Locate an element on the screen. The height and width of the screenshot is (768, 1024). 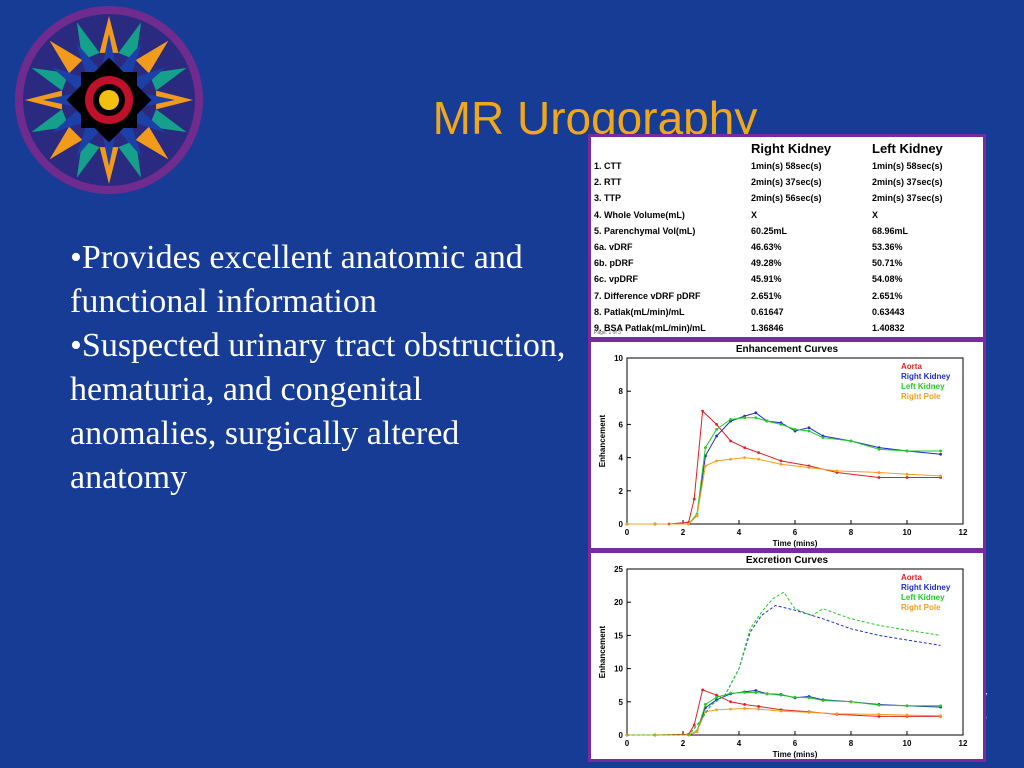
page-note: Page: 1 of 3 is located at coordinates (607, 333).